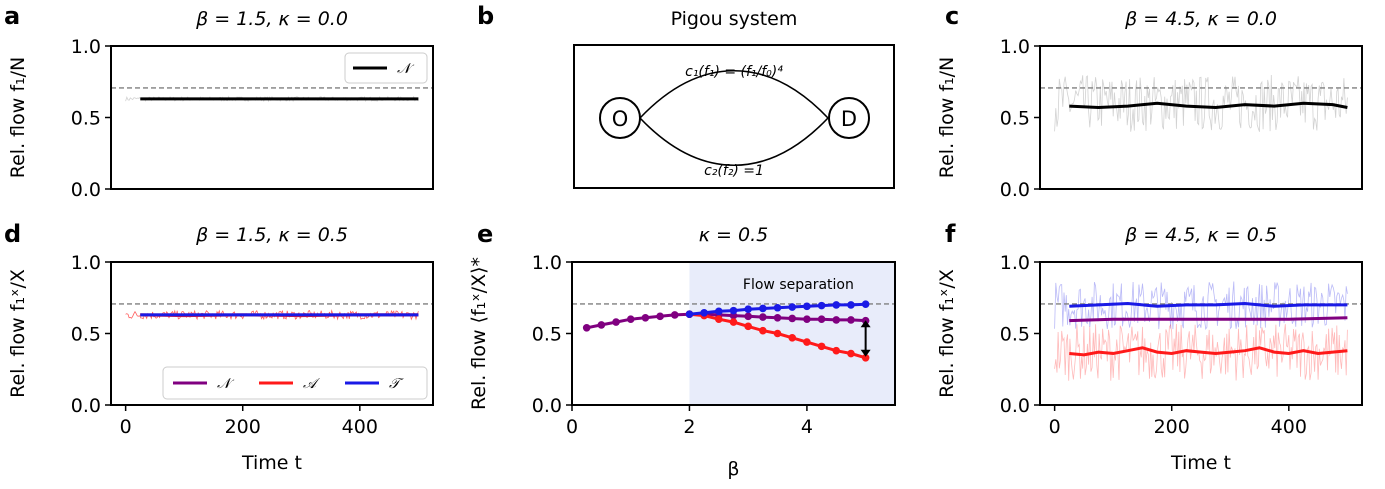  Describe the element at coordinates (689, 427) in the screenshot. I see `x-tick-label: 2` at that location.